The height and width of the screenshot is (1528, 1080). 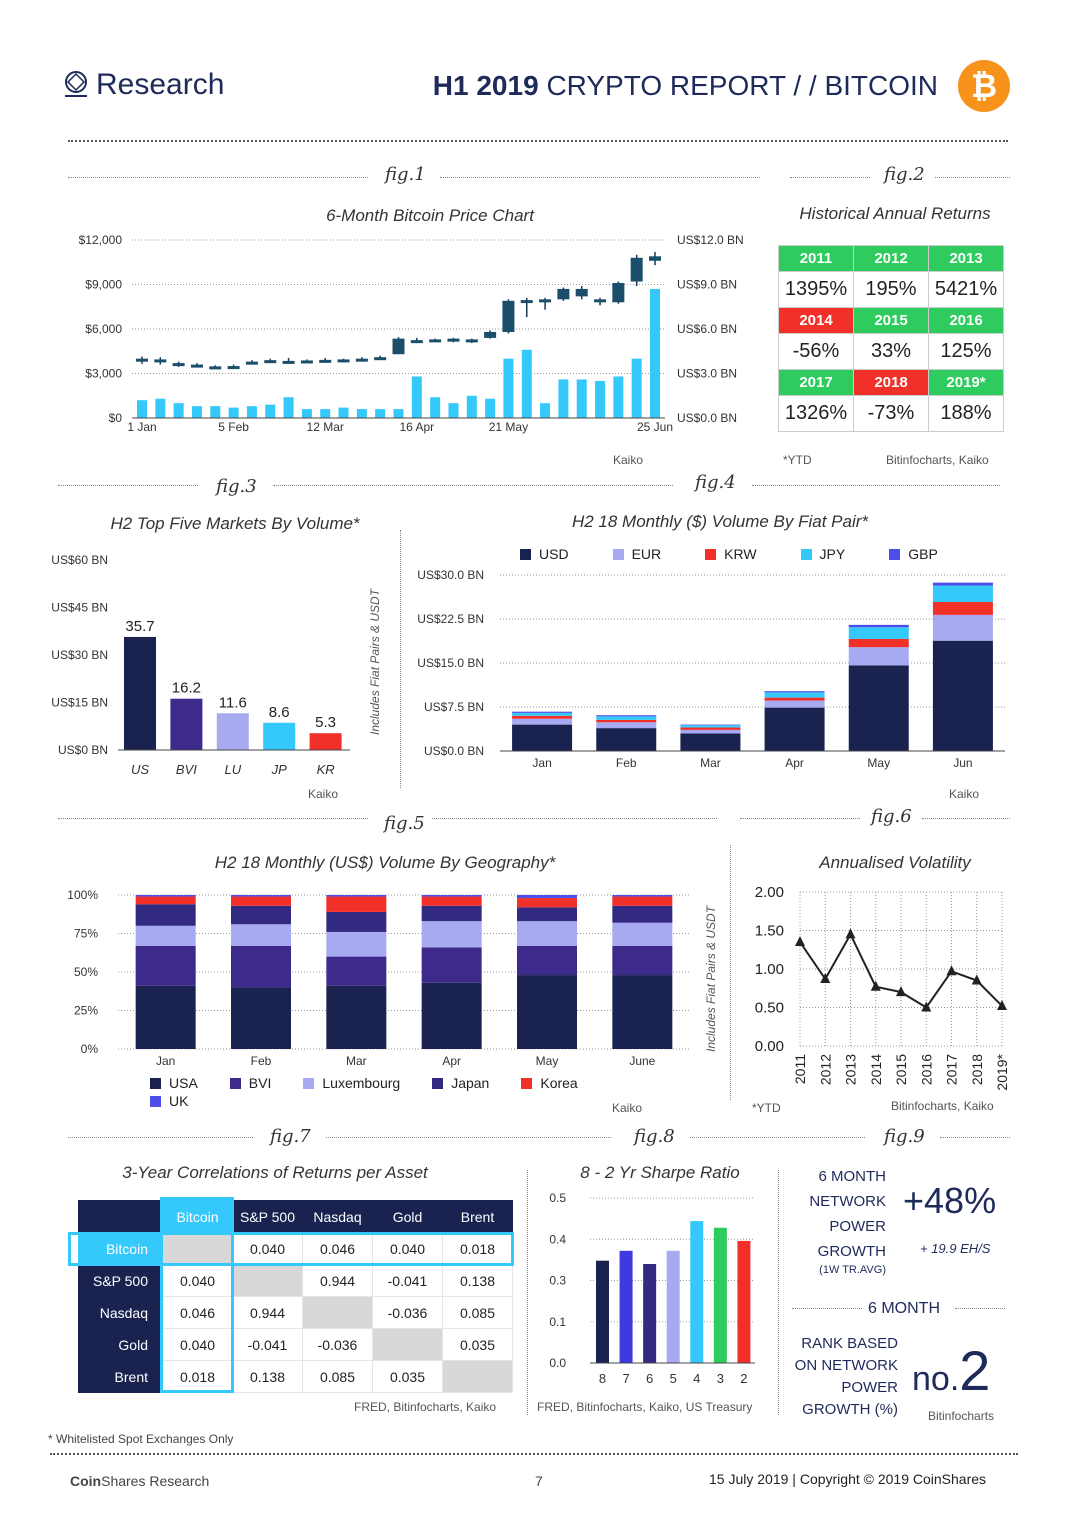 I want to click on y-right-tick-label: US$9.0 BN, so click(x=707, y=285).